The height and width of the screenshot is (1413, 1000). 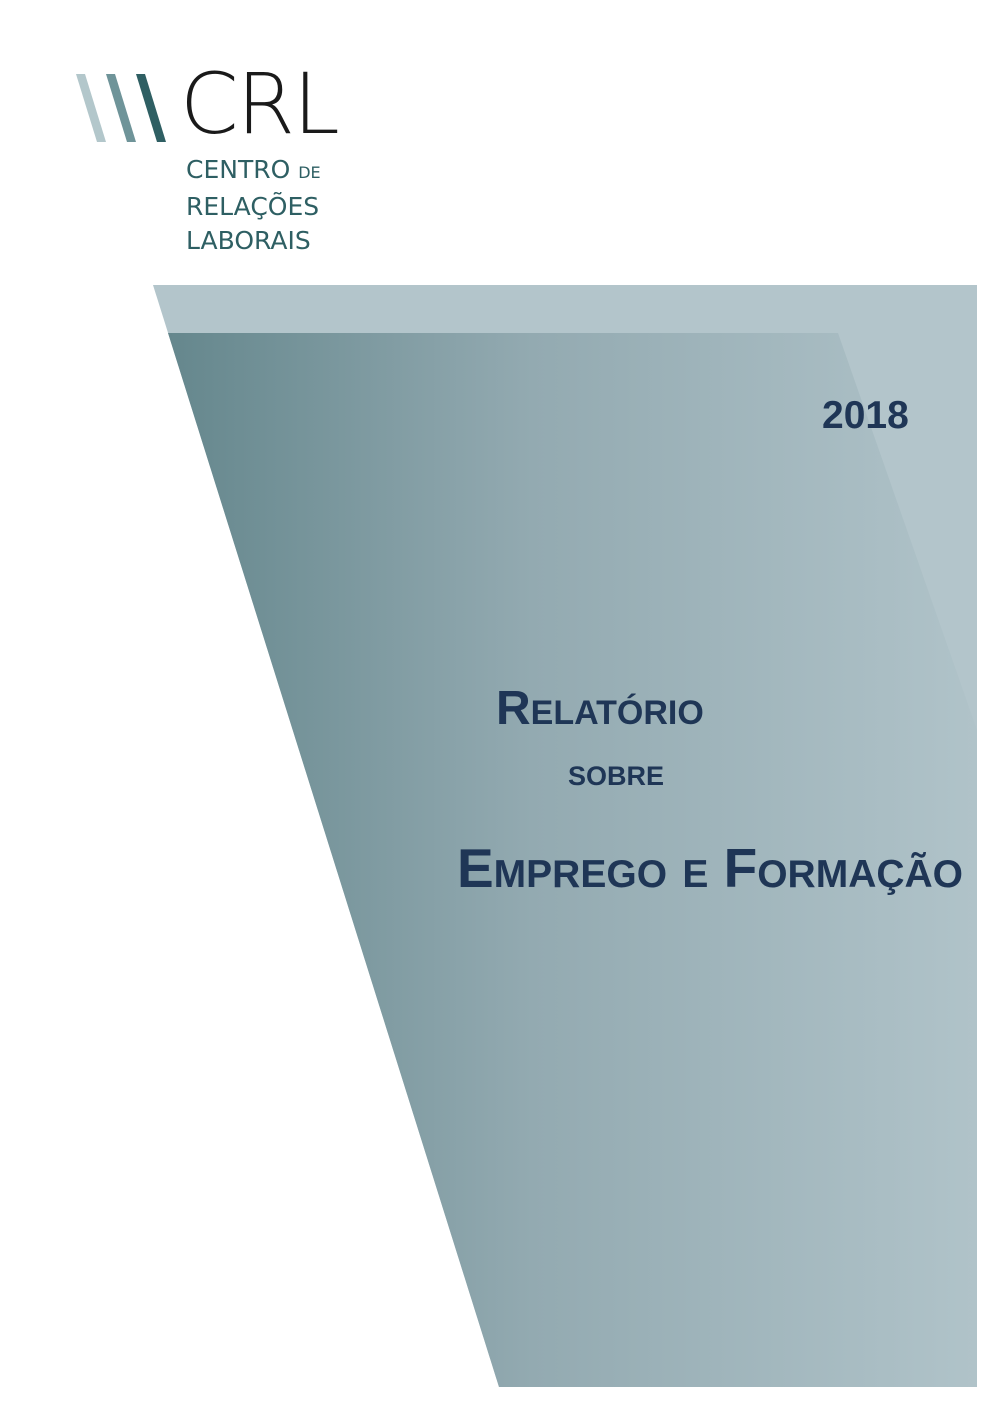 I want to click on logo-stripes-icon, so click(x=121, y=108).